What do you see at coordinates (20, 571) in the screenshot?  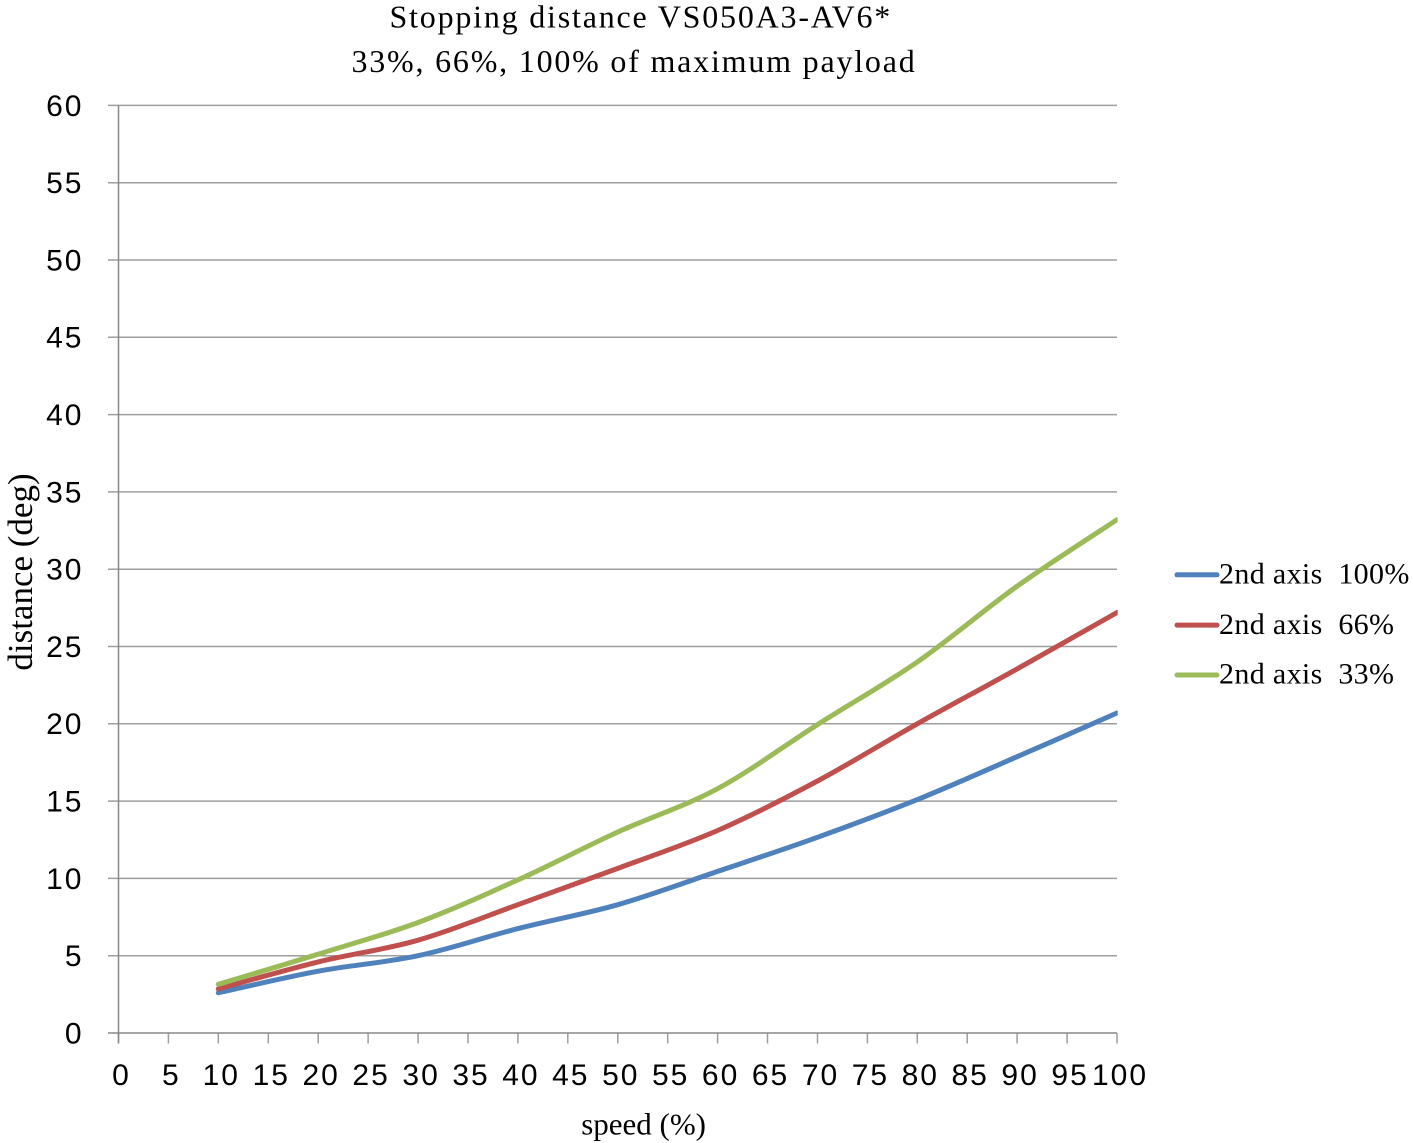 I see `svg-text: distance (deg)` at bounding box center [20, 571].